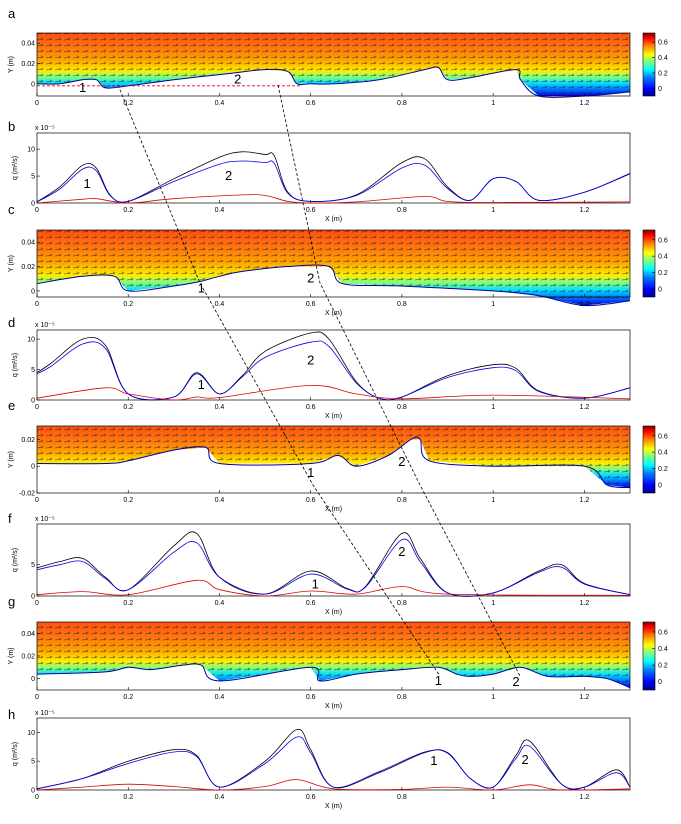  What do you see at coordinates (333, 655) in the screenshot?
I see `velocity-vectors` at bounding box center [333, 655].